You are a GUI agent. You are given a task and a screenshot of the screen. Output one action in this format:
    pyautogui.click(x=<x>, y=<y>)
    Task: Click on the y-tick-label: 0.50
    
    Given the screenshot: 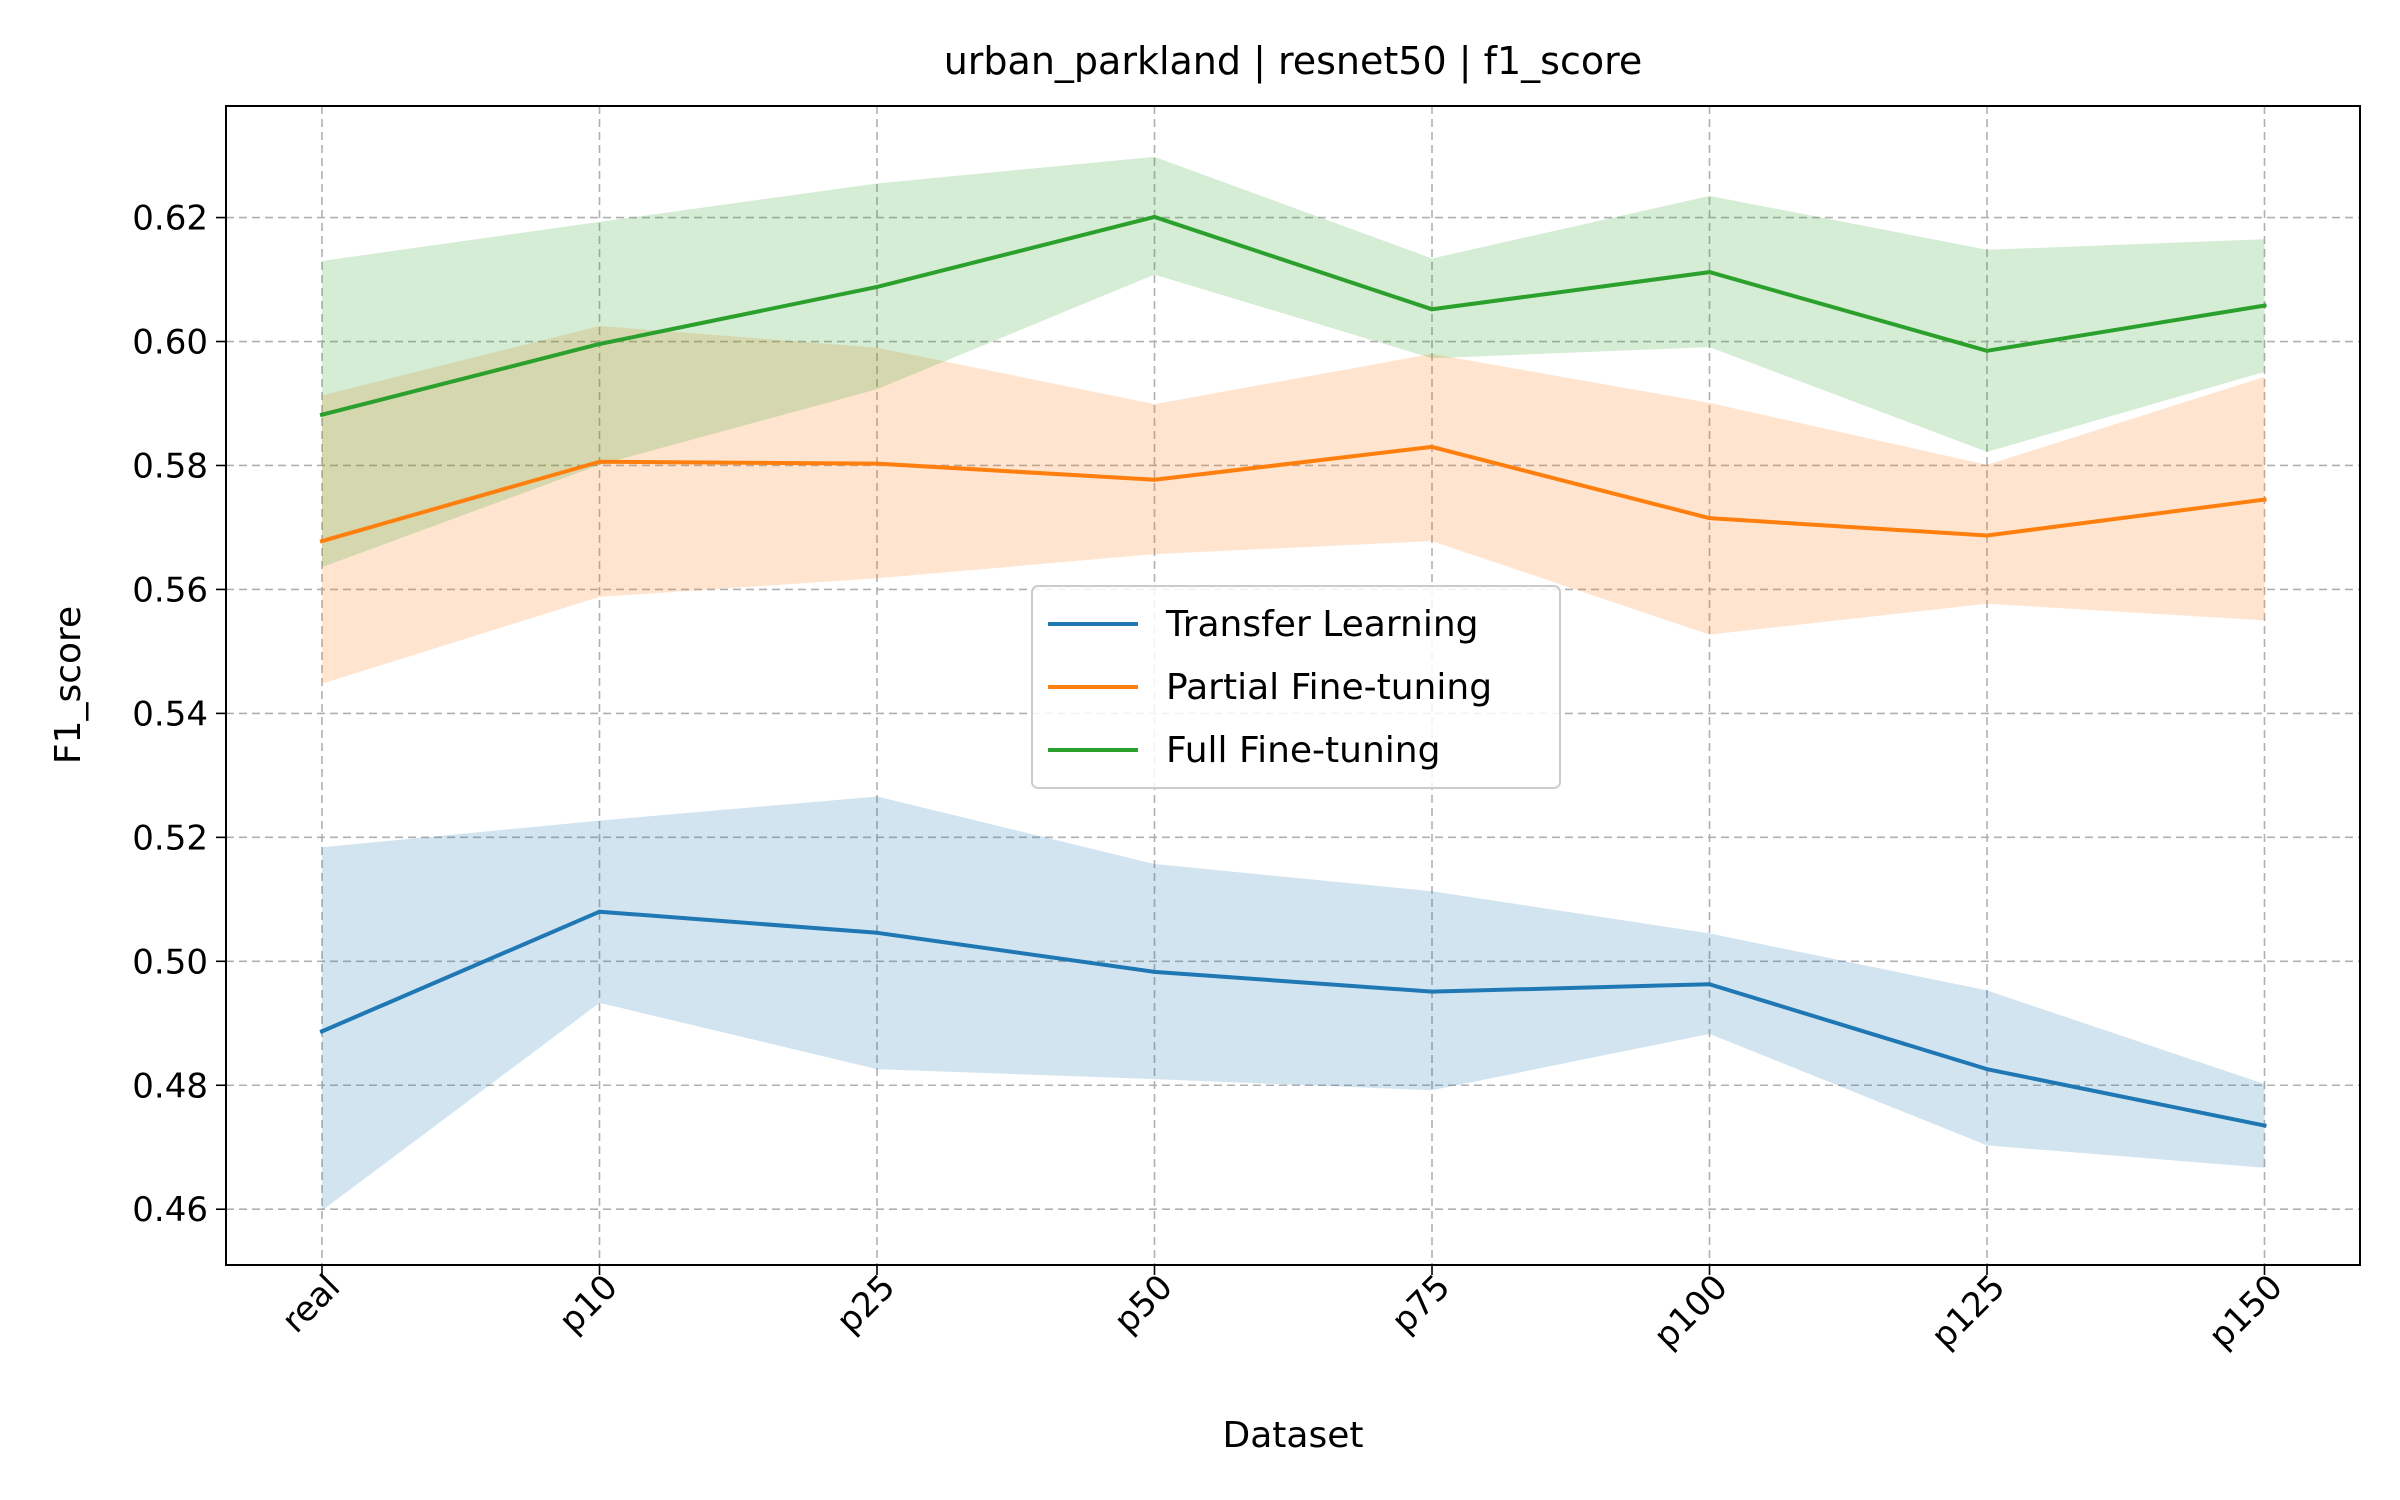 What is the action you would take?
    pyautogui.click(x=170, y=962)
    